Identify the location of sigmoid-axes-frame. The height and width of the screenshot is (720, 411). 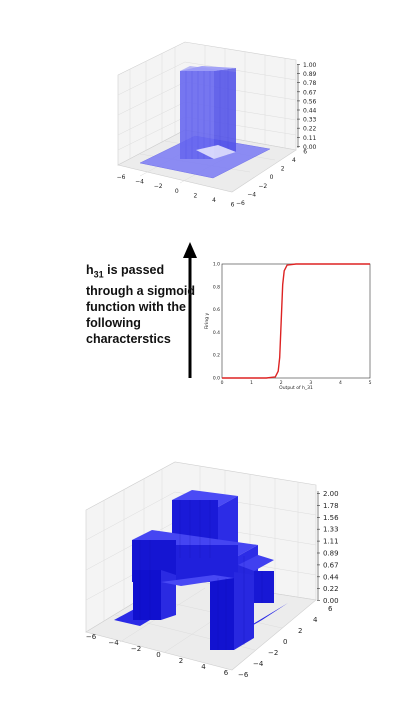
(296, 321).